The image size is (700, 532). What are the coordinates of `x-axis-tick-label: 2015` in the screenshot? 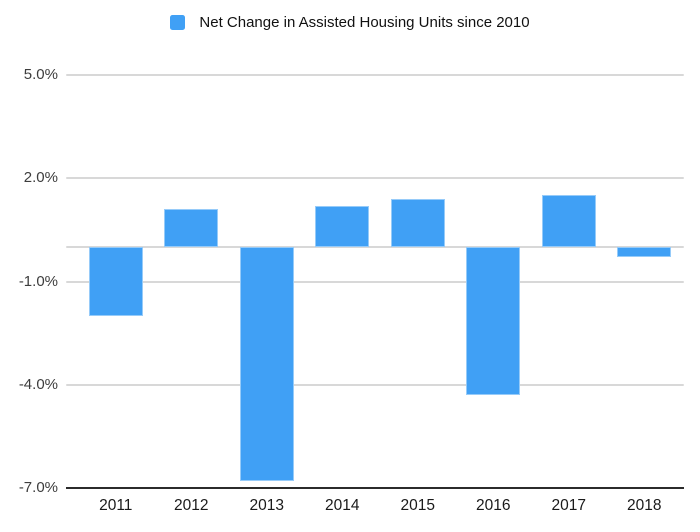 It's located at (417, 505).